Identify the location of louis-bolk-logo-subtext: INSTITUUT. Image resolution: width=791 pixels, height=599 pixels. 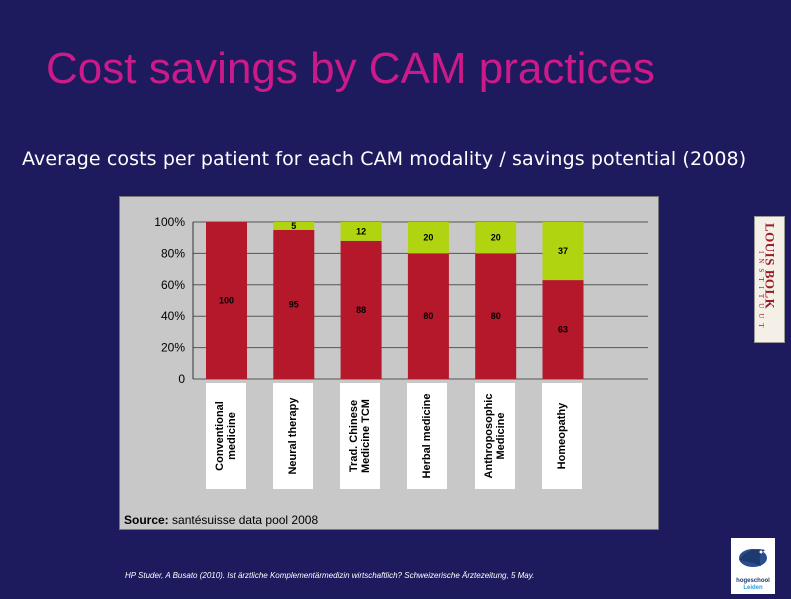
(761, 292).